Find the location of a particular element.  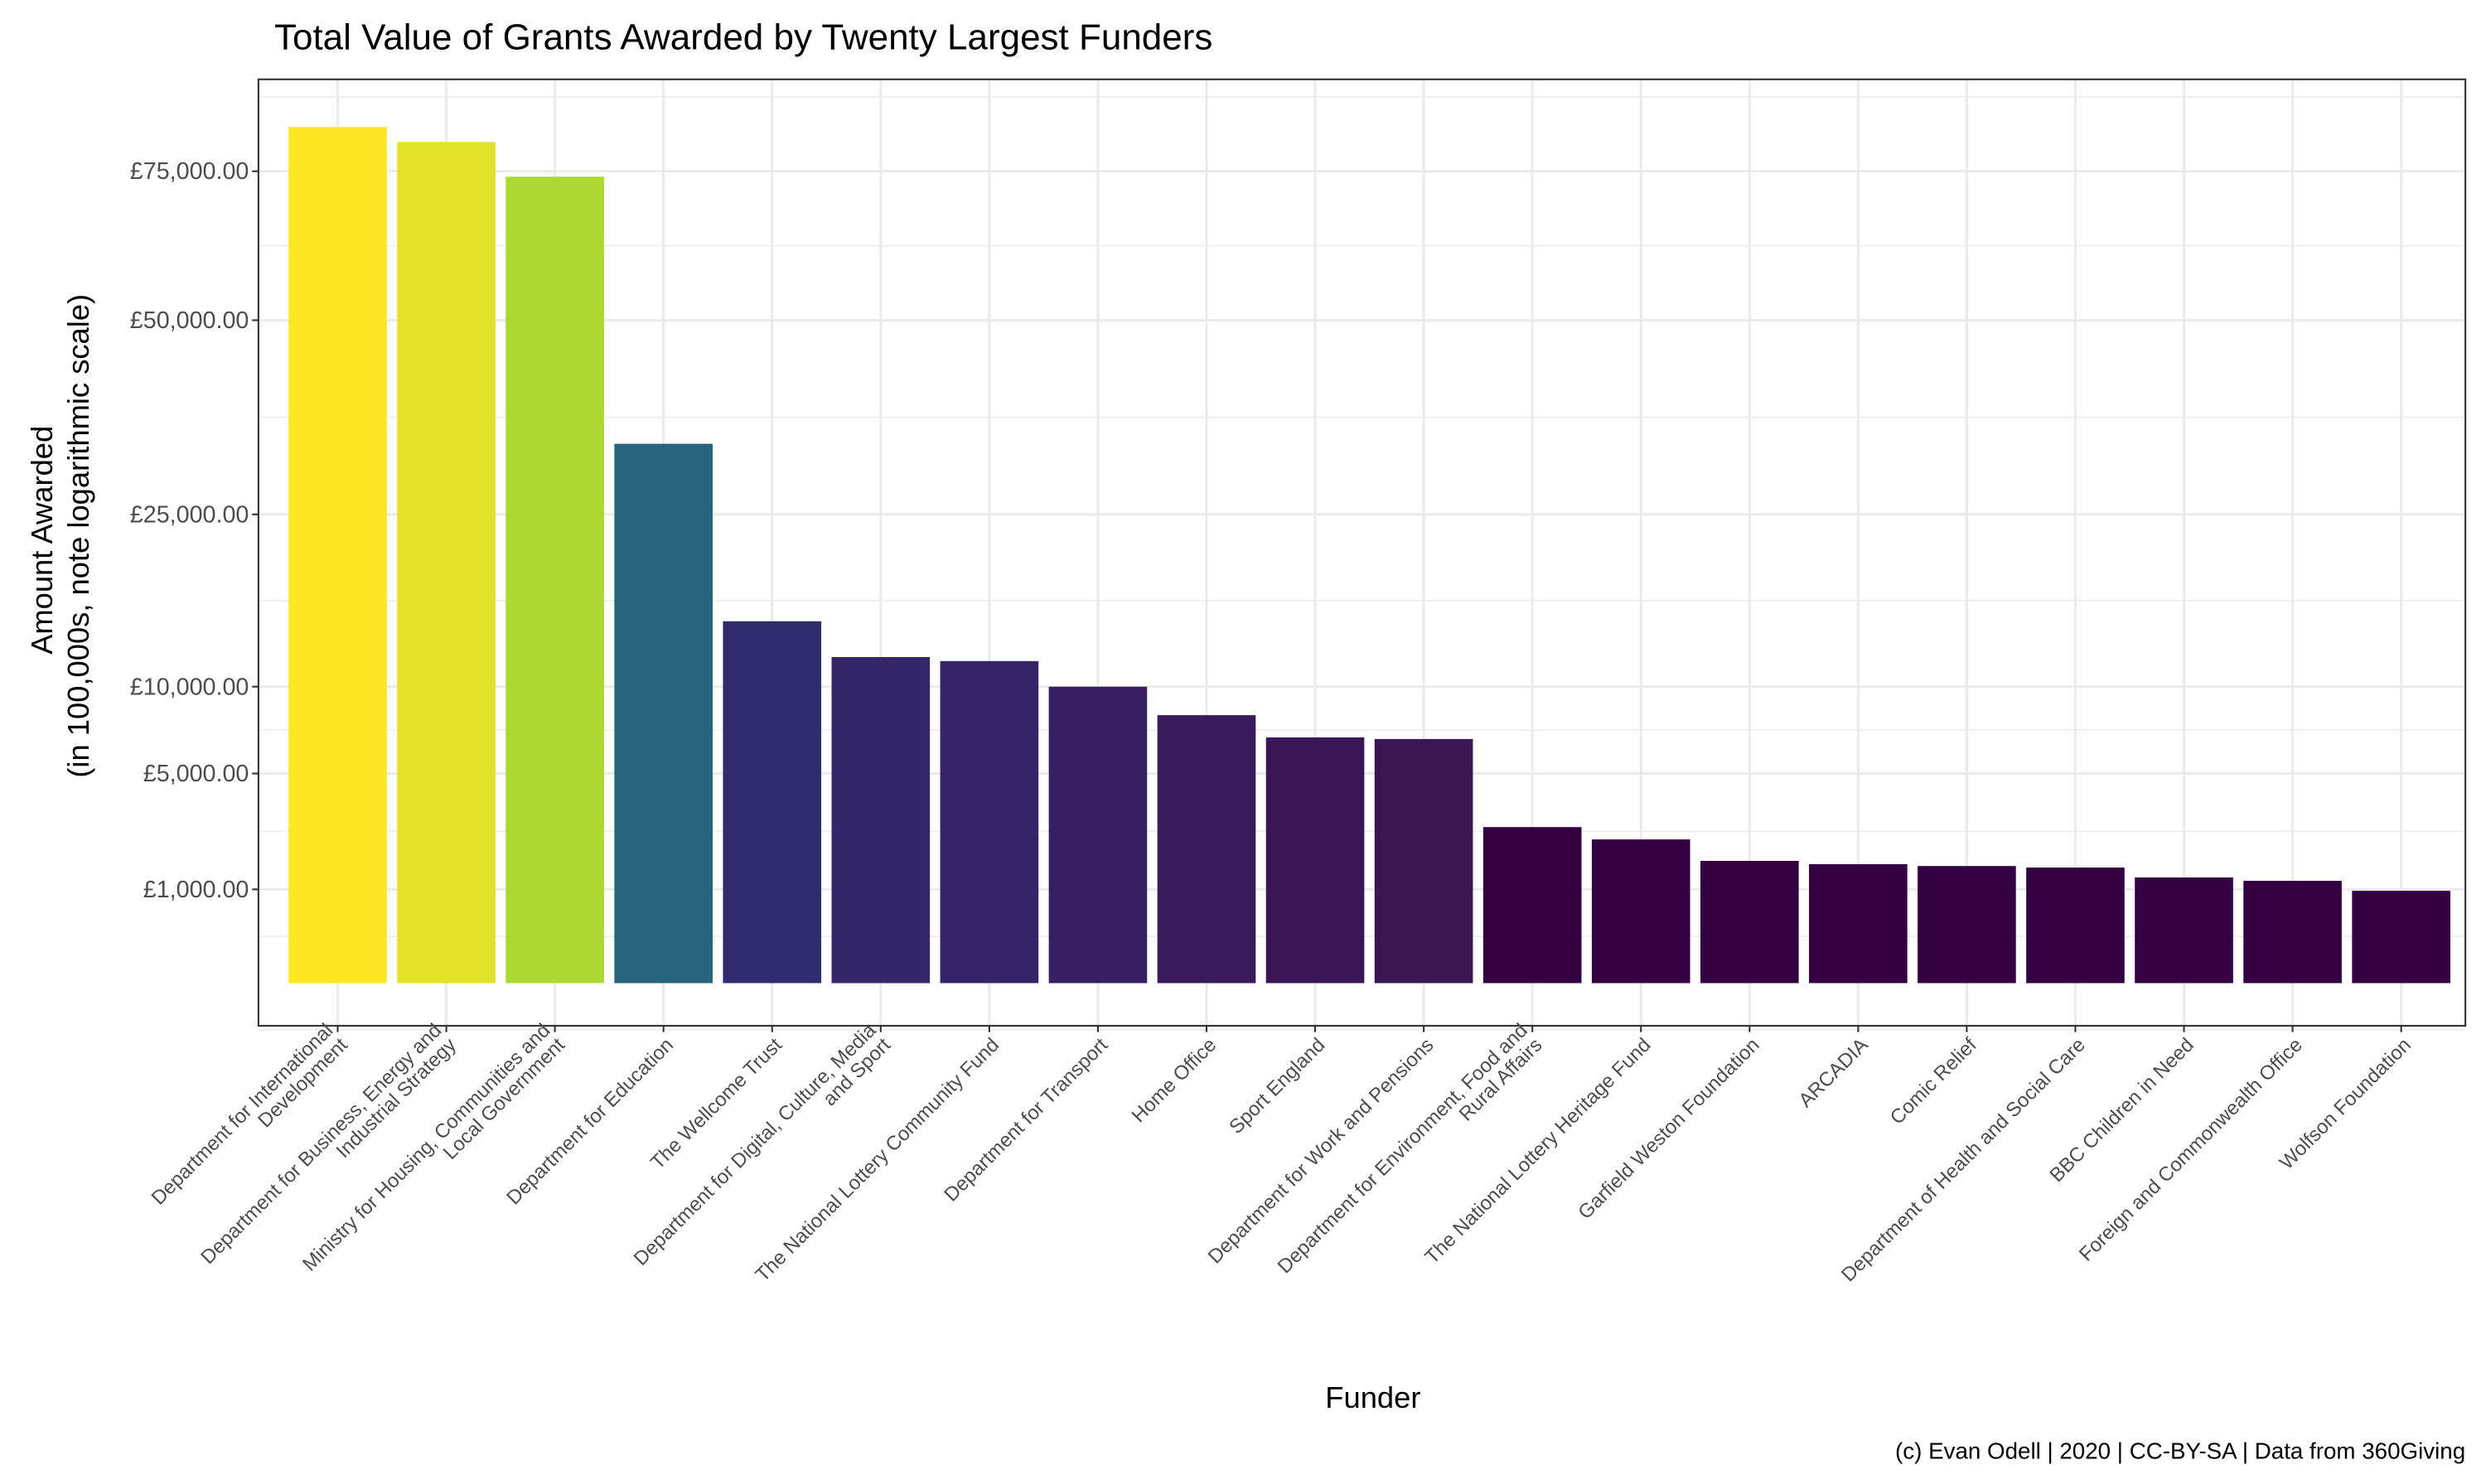

y-tick-label: £1,000.00 is located at coordinates (196, 890).